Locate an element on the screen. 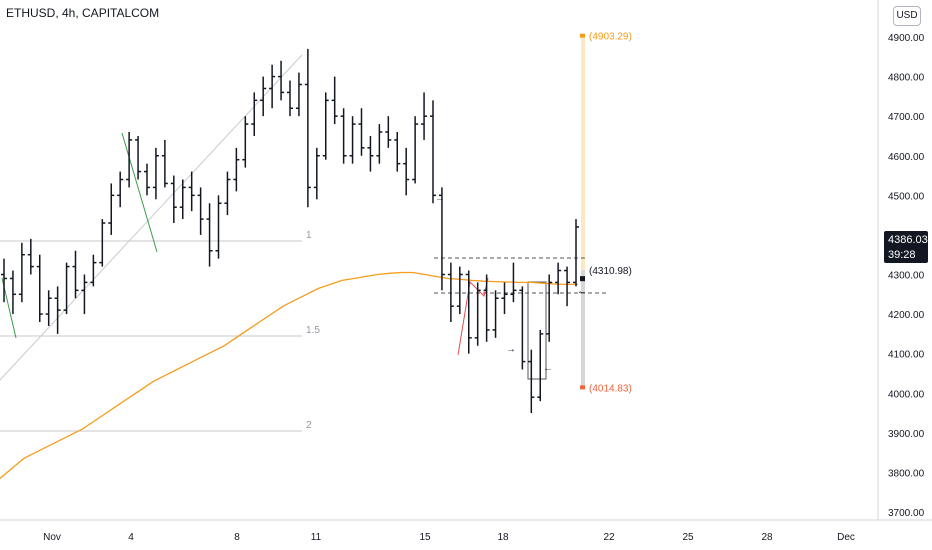 This screenshot has height=550, width=932. target-down-zone is located at coordinates (583, 329).